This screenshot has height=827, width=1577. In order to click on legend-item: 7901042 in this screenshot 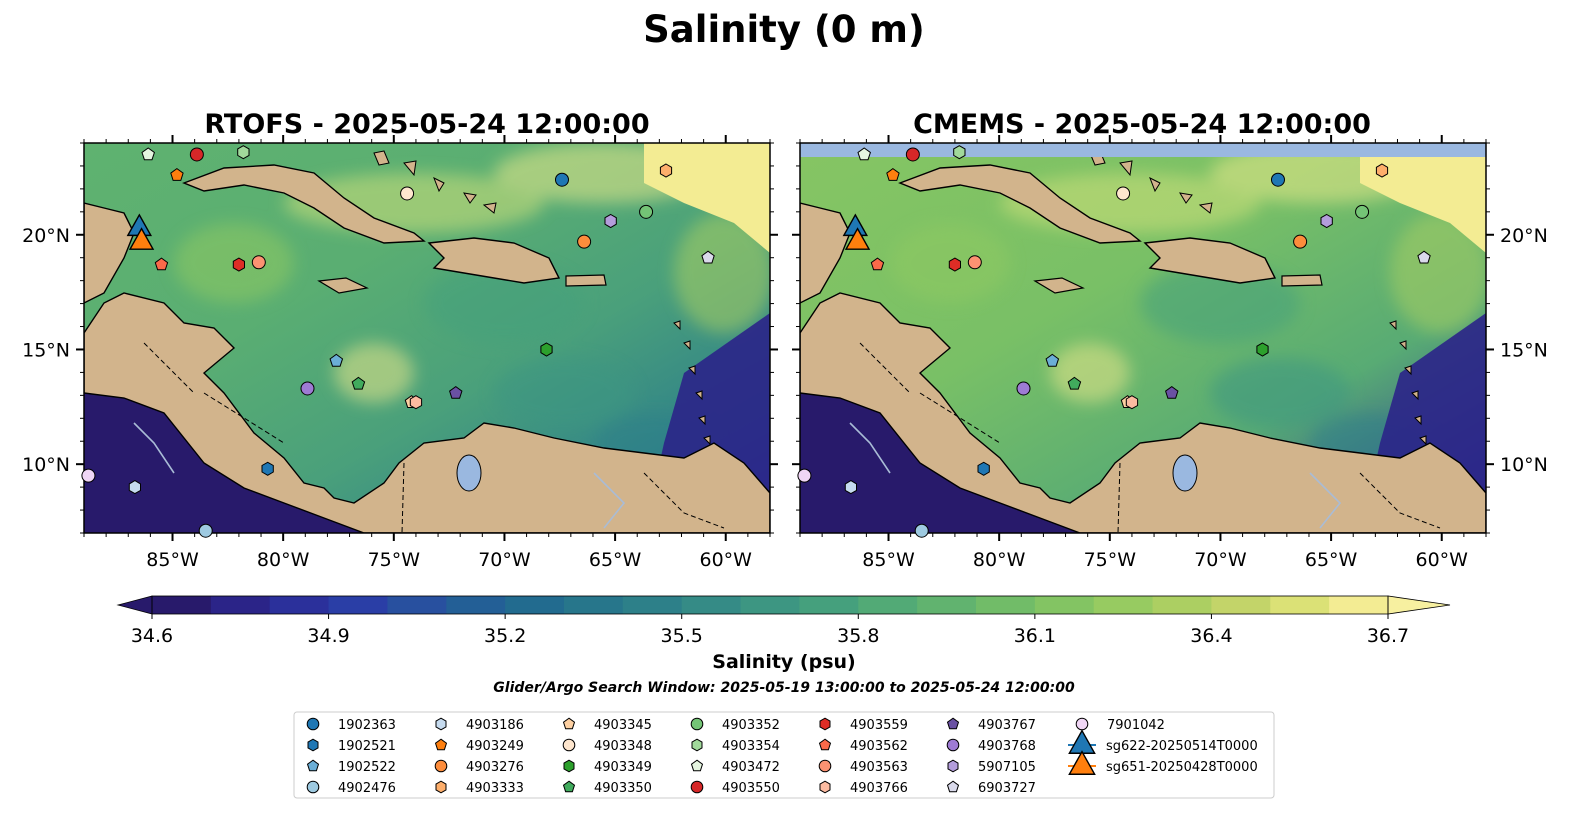, I will do `click(1120, 725)`.